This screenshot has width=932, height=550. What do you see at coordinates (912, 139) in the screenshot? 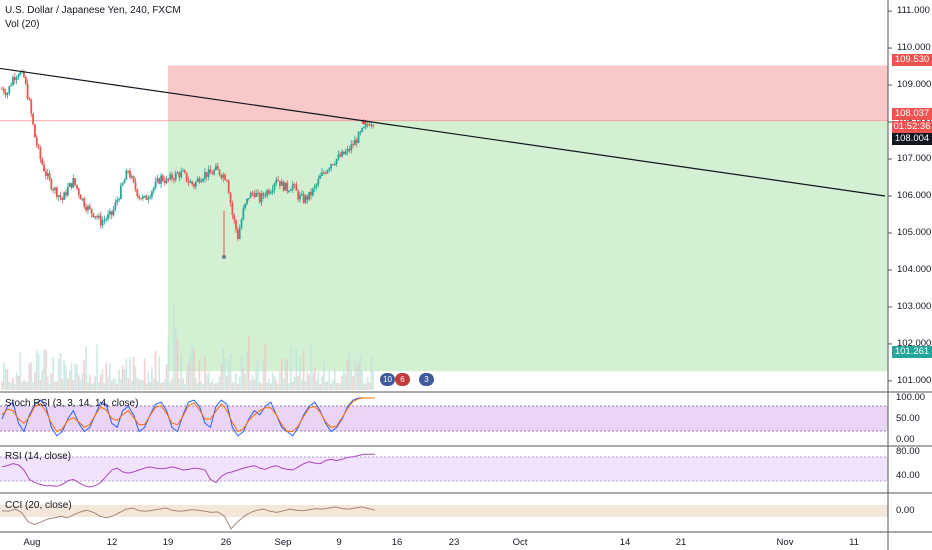
I see `last-price-tag: 108.004` at bounding box center [912, 139].